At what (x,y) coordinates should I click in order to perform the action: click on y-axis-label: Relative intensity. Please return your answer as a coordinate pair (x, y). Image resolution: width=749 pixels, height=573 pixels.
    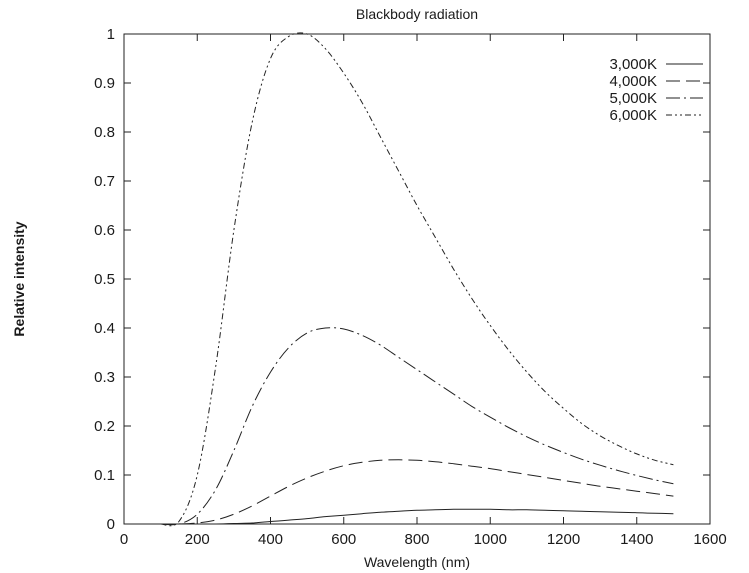
    Looking at the image, I should click on (19, 278).